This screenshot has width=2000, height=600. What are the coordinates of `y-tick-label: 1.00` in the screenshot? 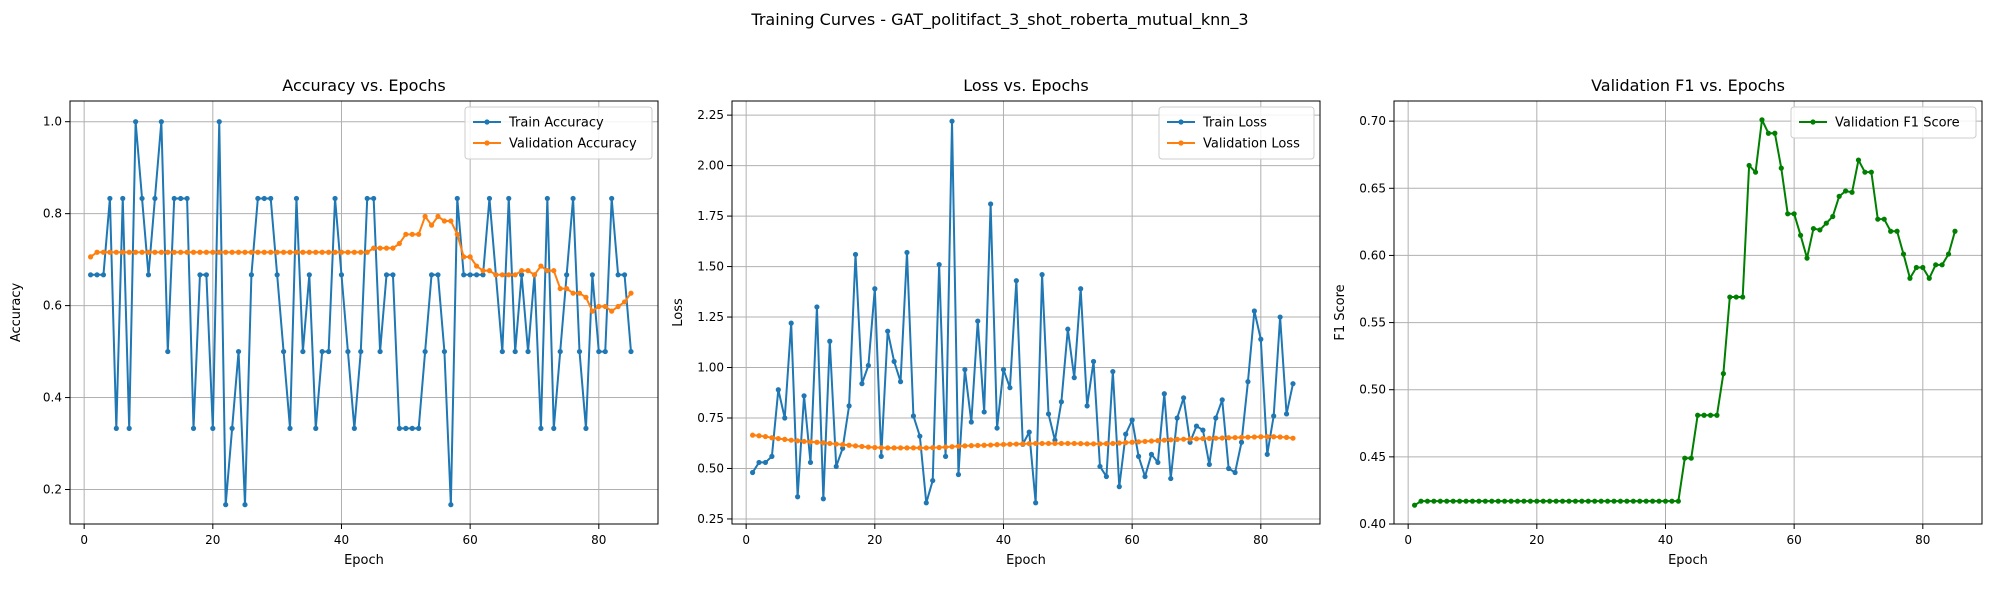 It's located at (710, 368).